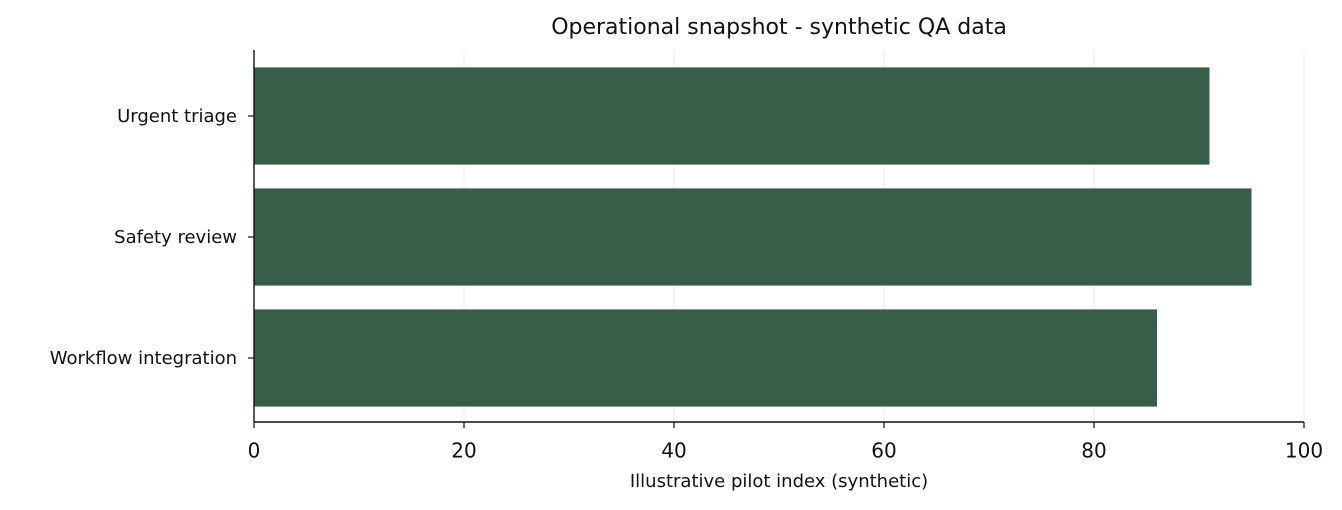  What do you see at coordinates (177, 116) in the screenshot?
I see `y-tick-label: Urgent triage` at bounding box center [177, 116].